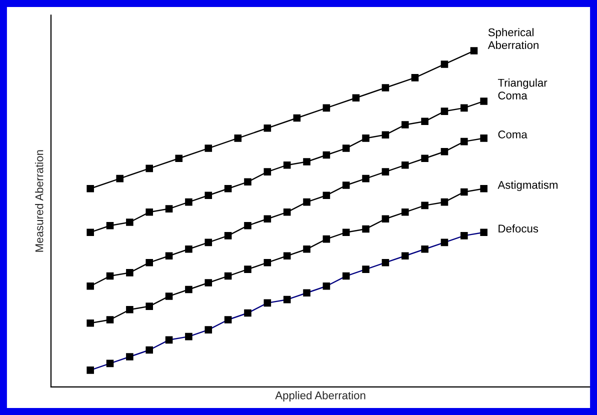  What do you see at coordinates (320, 396) in the screenshot?
I see `x-axis-title: Applied Aberration` at bounding box center [320, 396].